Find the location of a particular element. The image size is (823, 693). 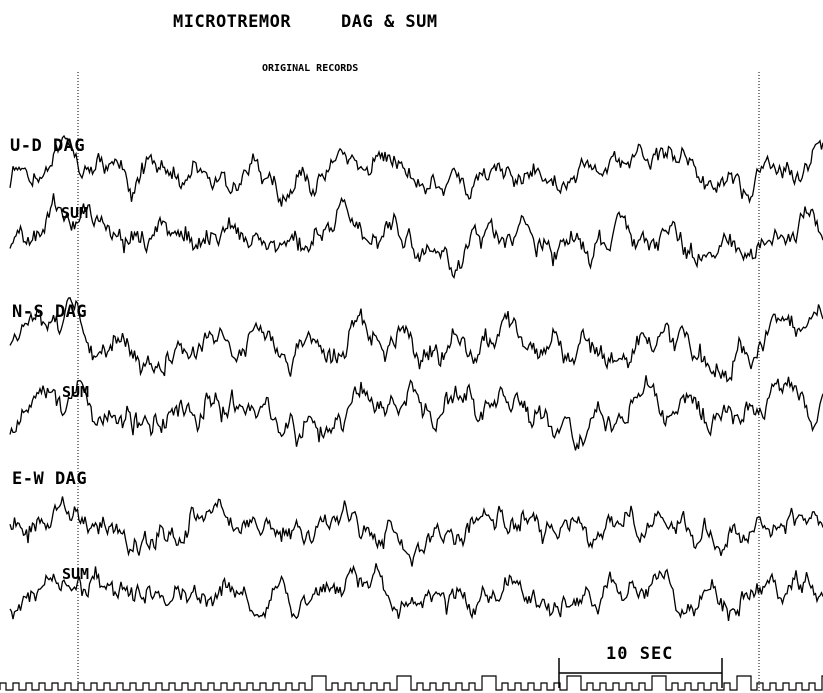

record-title: MICROTREMOR is located at coordinates (232, 22).